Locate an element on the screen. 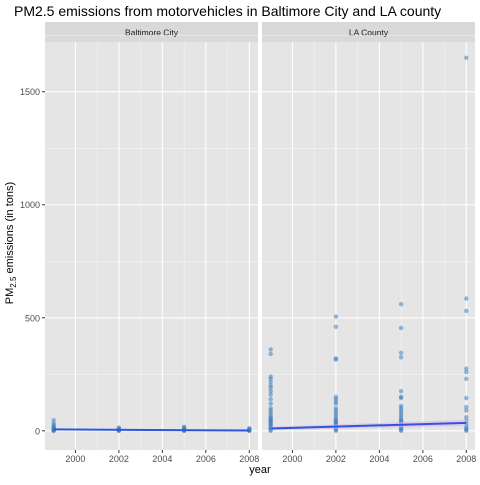 The image size is (480, 485). facet-strip-label: LA County is located at coordinates (369, 33).